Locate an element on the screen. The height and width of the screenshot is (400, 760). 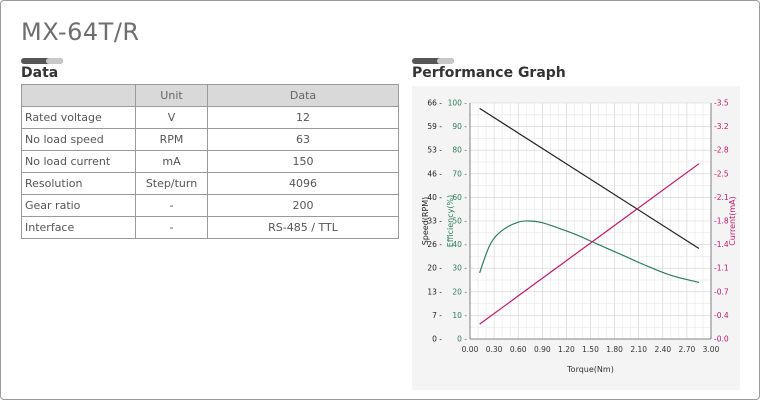
table-row: No load current mA 150 is located at coordinates (210, 161).